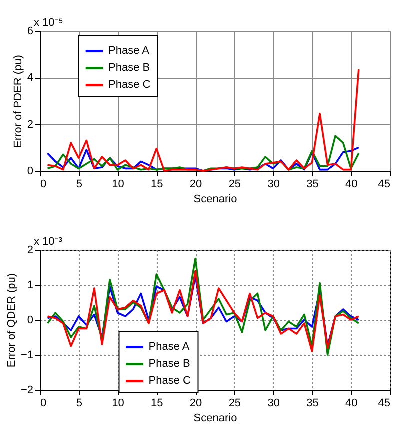 The image size is (410, 440). Describe the element at coordinates (18, 101) in the screenshot. I see `y-axis-title: Error of PDER (pu)` at that location.